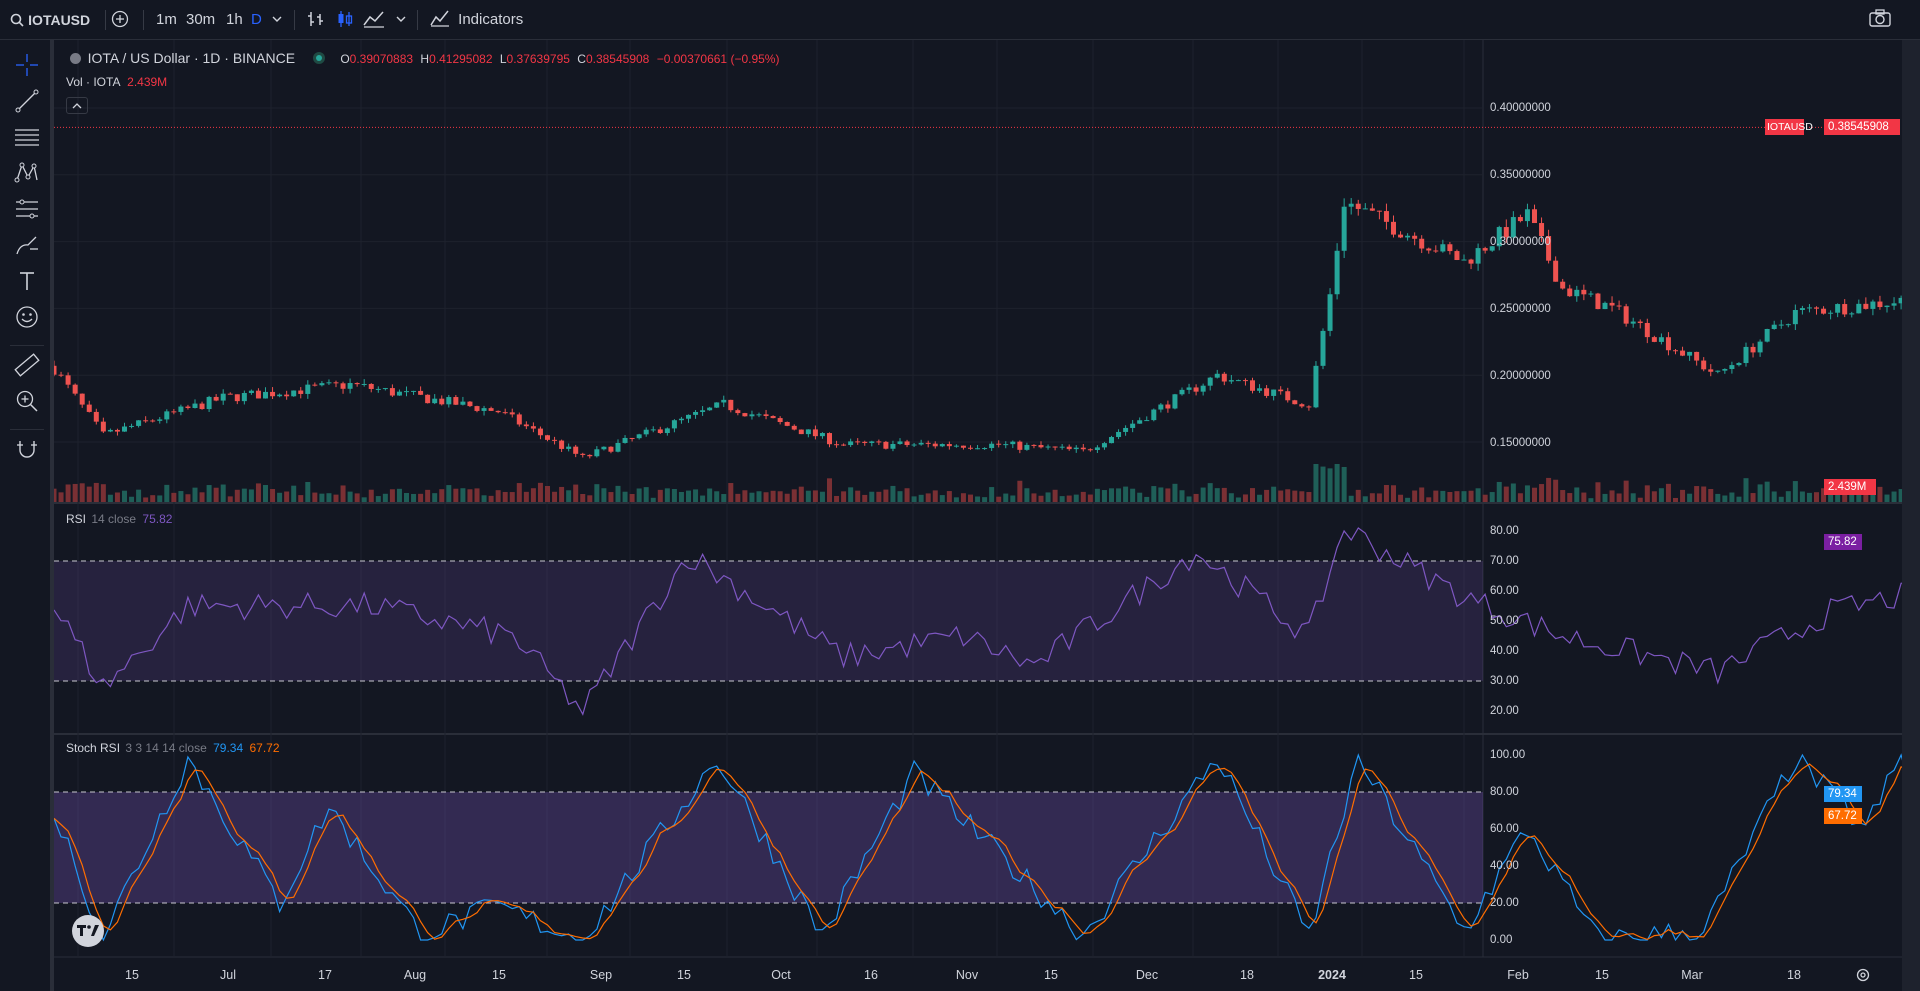 This screenshot has height=991, width=1920. Describe the element at coordinates (1880, 20) in the screenshot. I see `snapshot-button` at that location.